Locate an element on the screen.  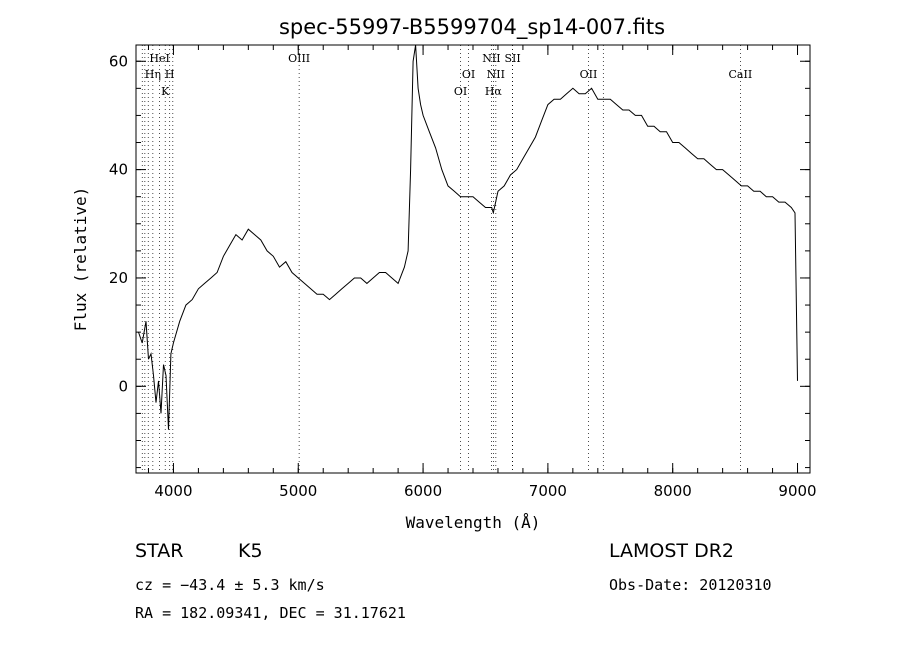
line-marker-label: OII is located at coordinates (589, 74).